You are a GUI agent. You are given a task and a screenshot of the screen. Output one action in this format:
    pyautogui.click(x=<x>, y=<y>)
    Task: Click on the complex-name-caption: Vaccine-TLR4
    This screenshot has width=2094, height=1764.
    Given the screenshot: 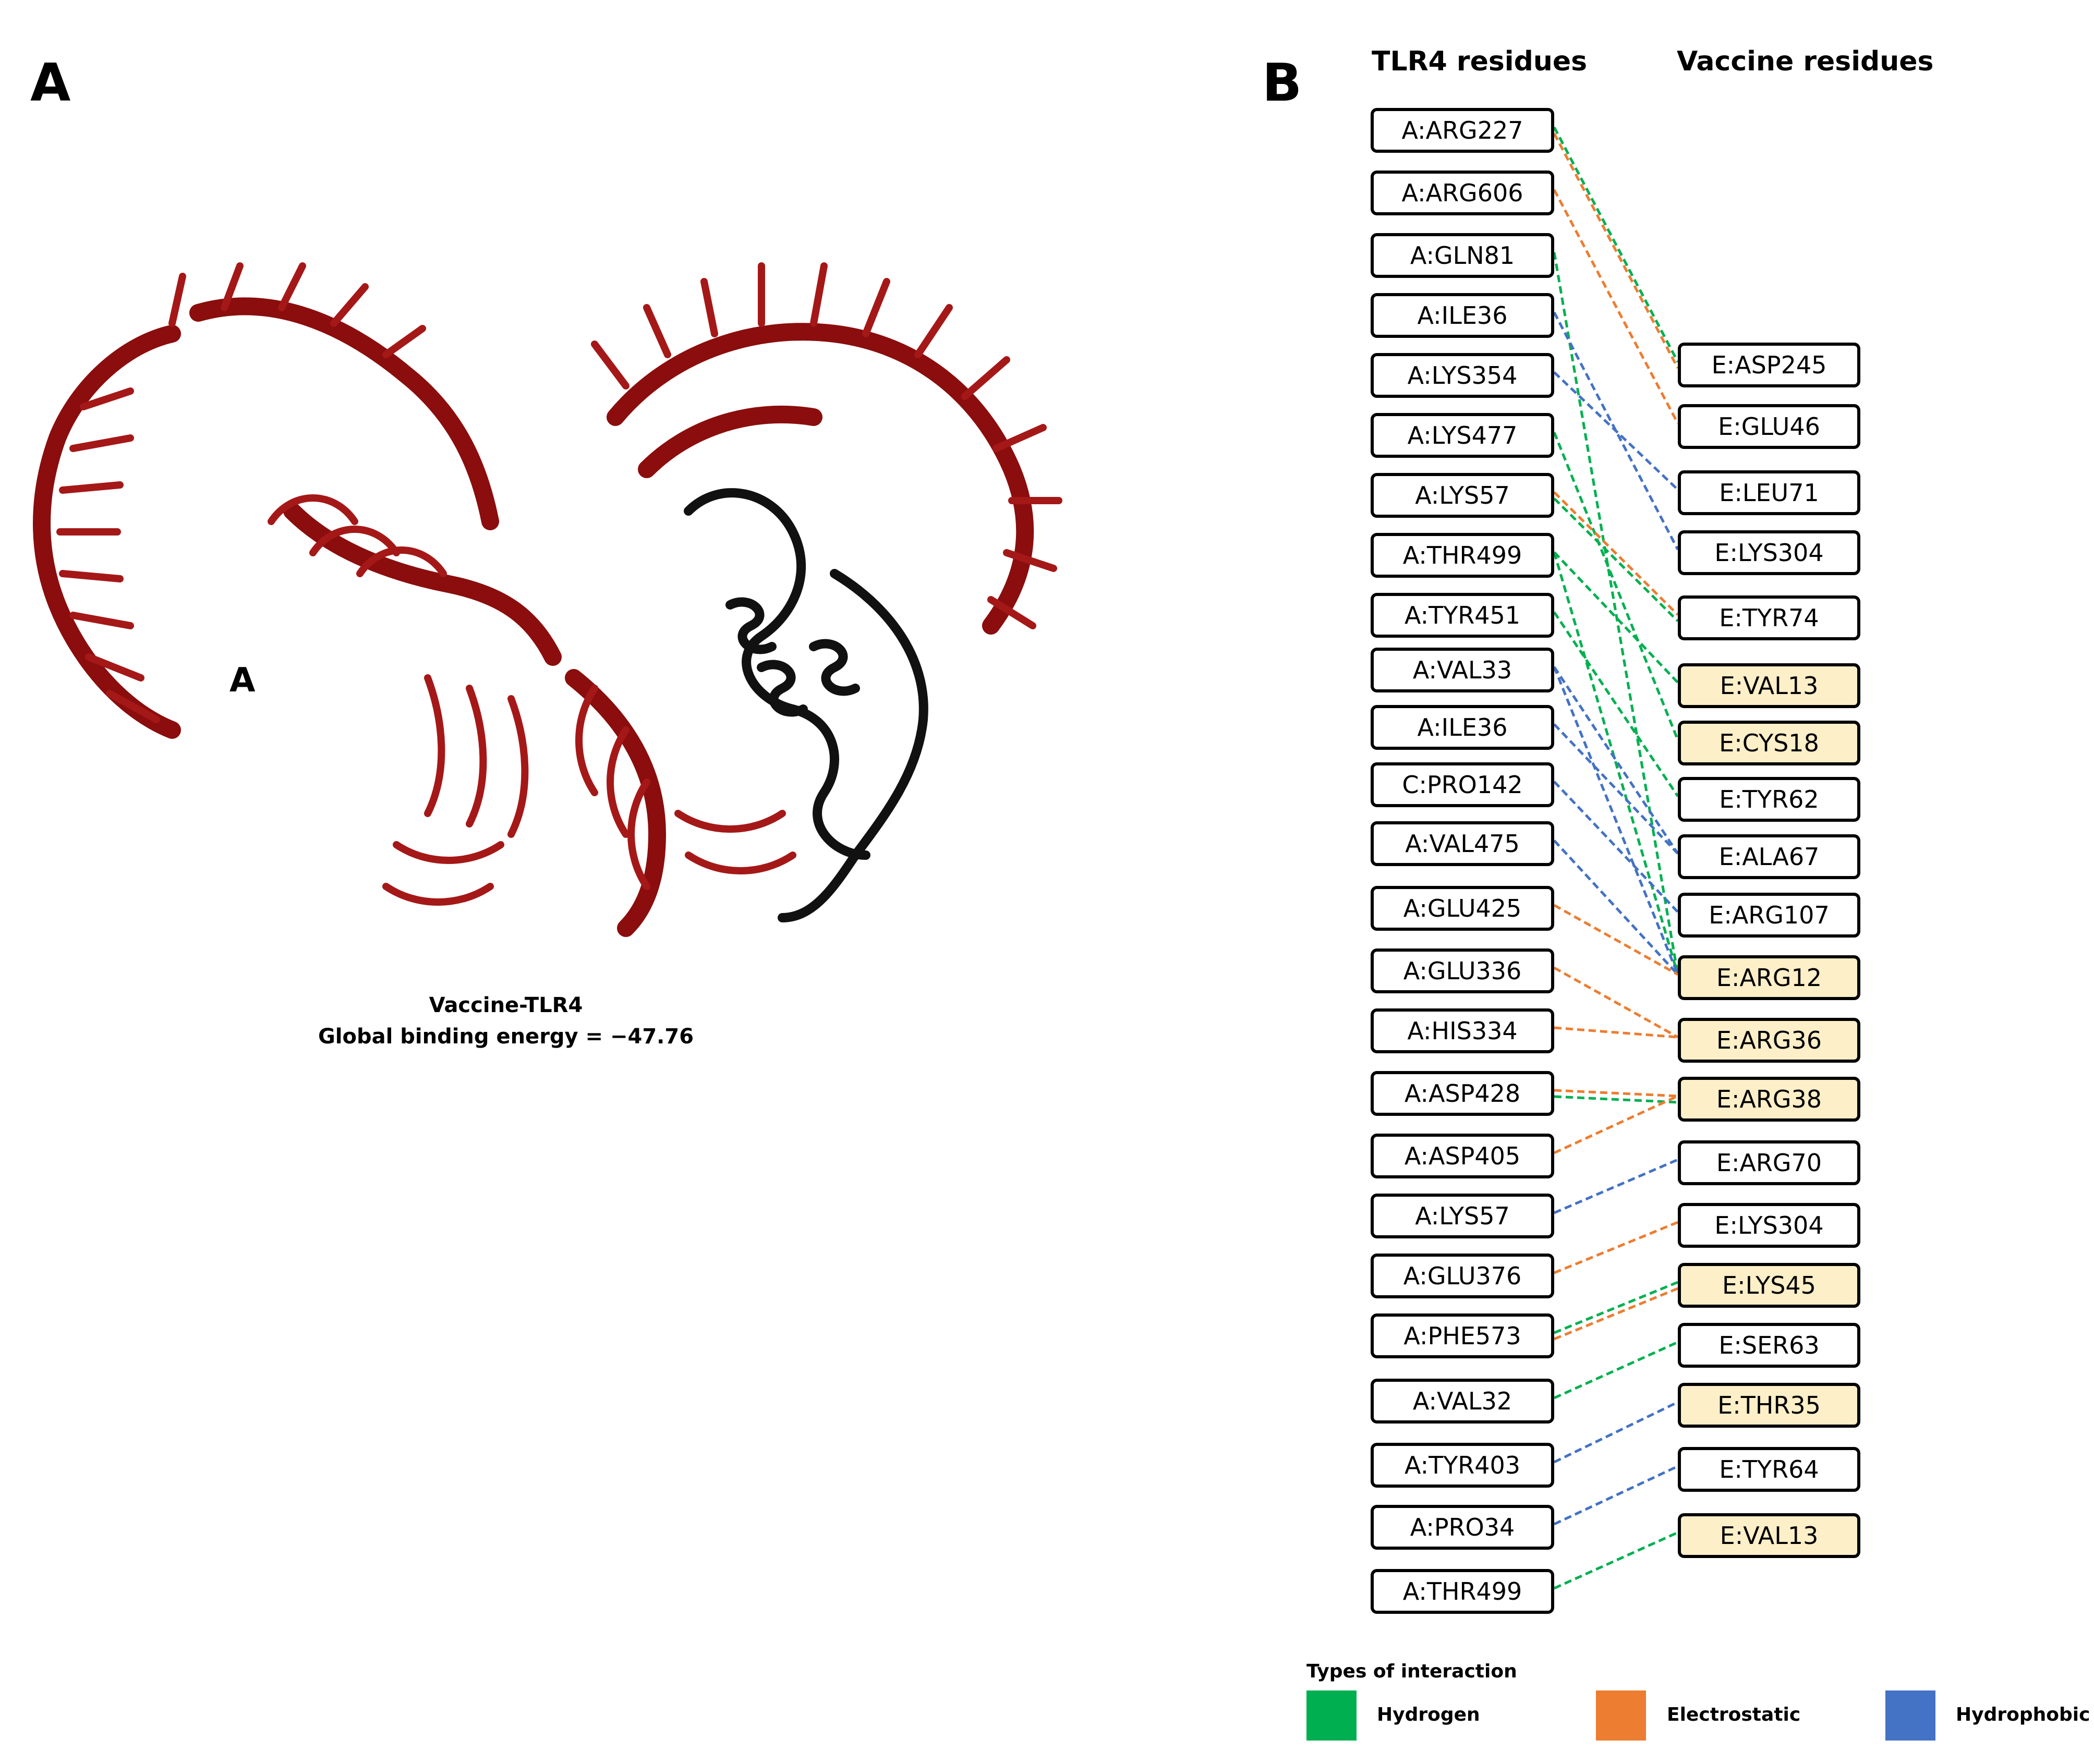 What is the action you would take?
    pyautogui.click(x=506, y=1005)
    